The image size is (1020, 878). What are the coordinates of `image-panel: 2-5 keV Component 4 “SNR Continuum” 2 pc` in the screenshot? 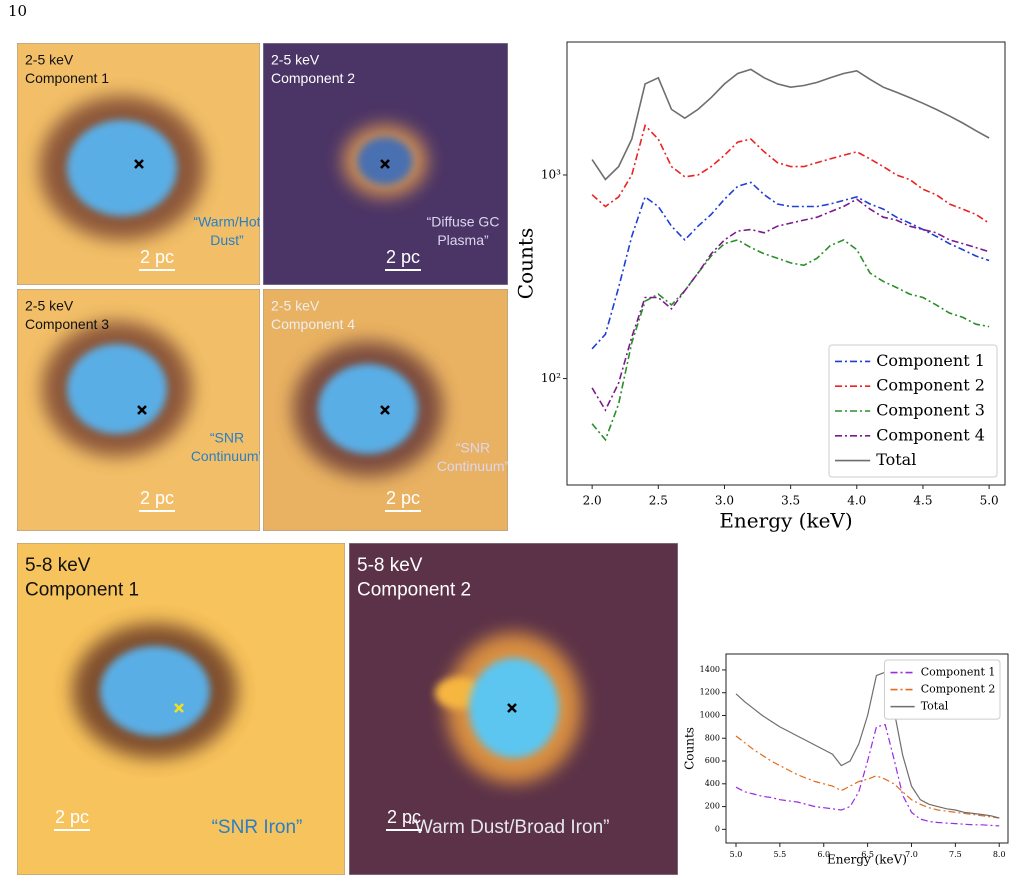 It's located at (385, 410).